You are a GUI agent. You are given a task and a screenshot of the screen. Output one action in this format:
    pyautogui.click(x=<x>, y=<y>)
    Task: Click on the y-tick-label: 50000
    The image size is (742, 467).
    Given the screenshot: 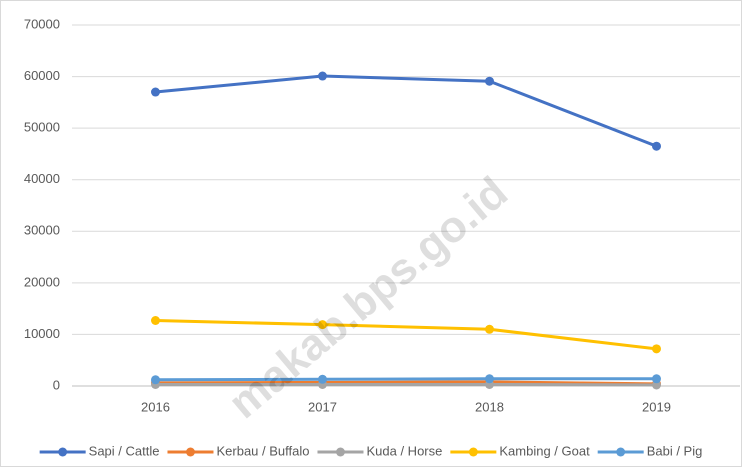 What is the action you would take?
    pyautogui.click(x=42, y=127)
    